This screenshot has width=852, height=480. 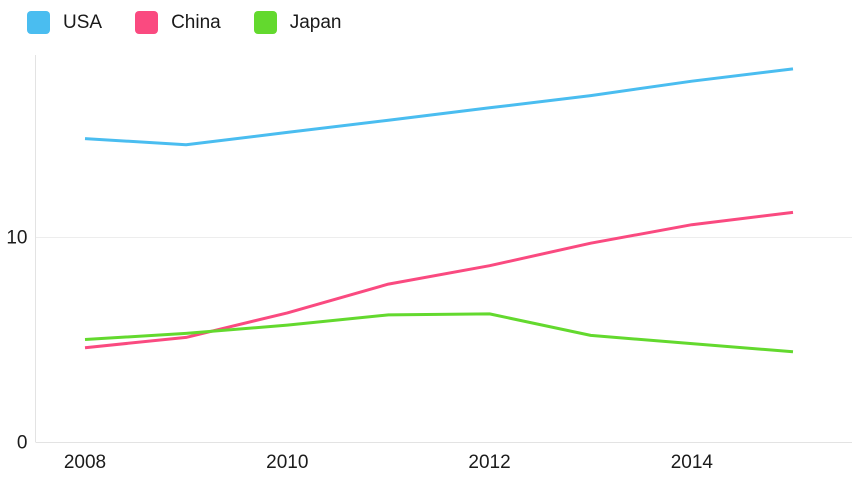 I want to click on legend-label: USA, so click(x=83, y=22).